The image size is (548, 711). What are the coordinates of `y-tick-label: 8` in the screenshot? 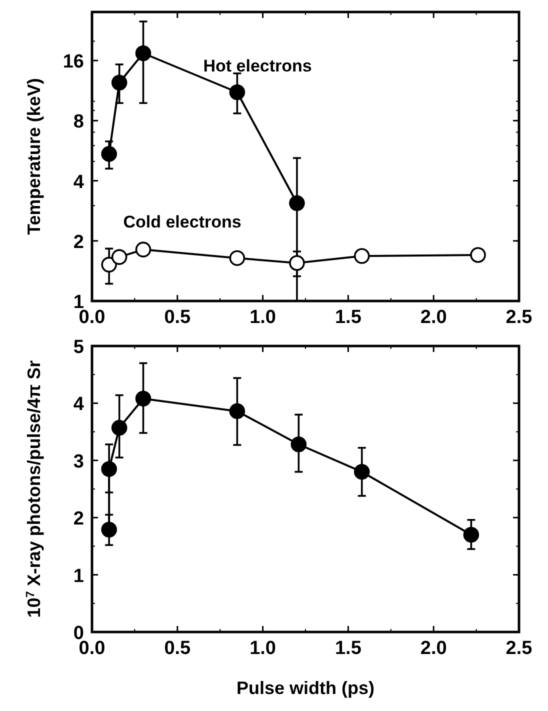 It's located at (78, 122).